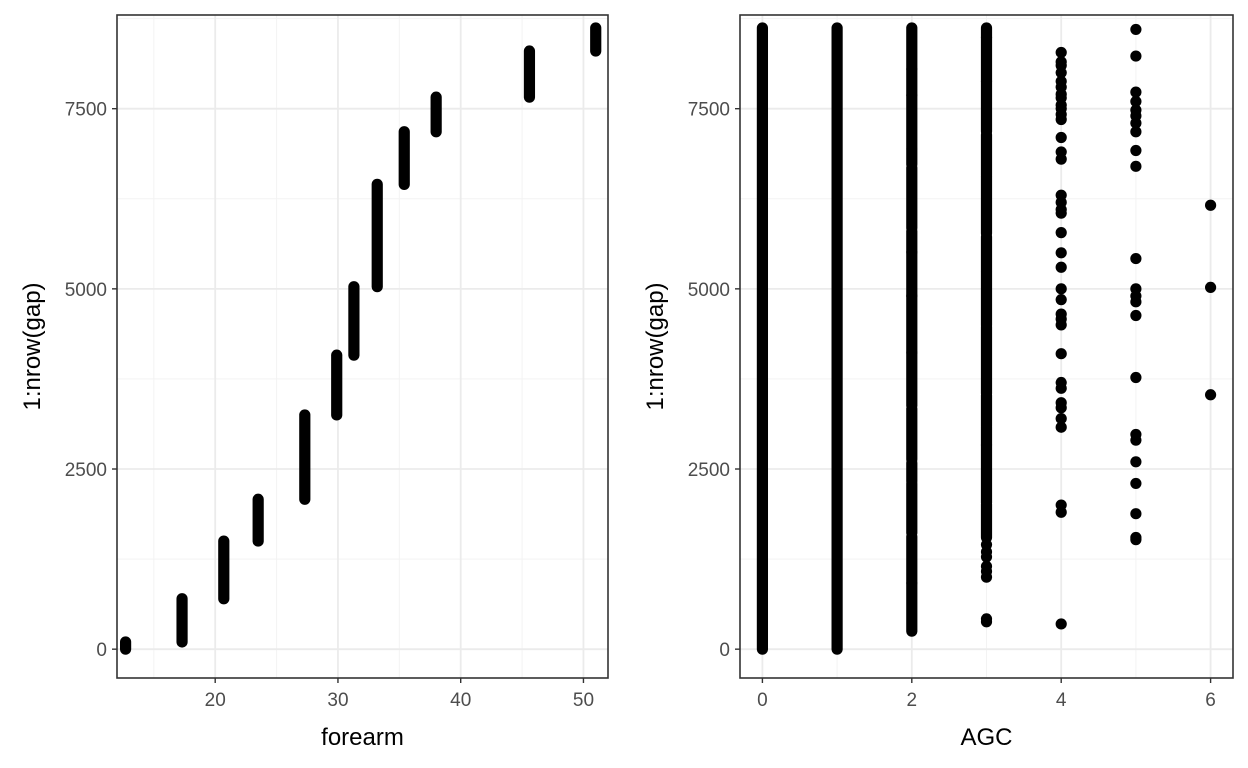 This screenshot has height=768, width=1248. I want to click on x-axis-title: forearm, so click(362, 737).